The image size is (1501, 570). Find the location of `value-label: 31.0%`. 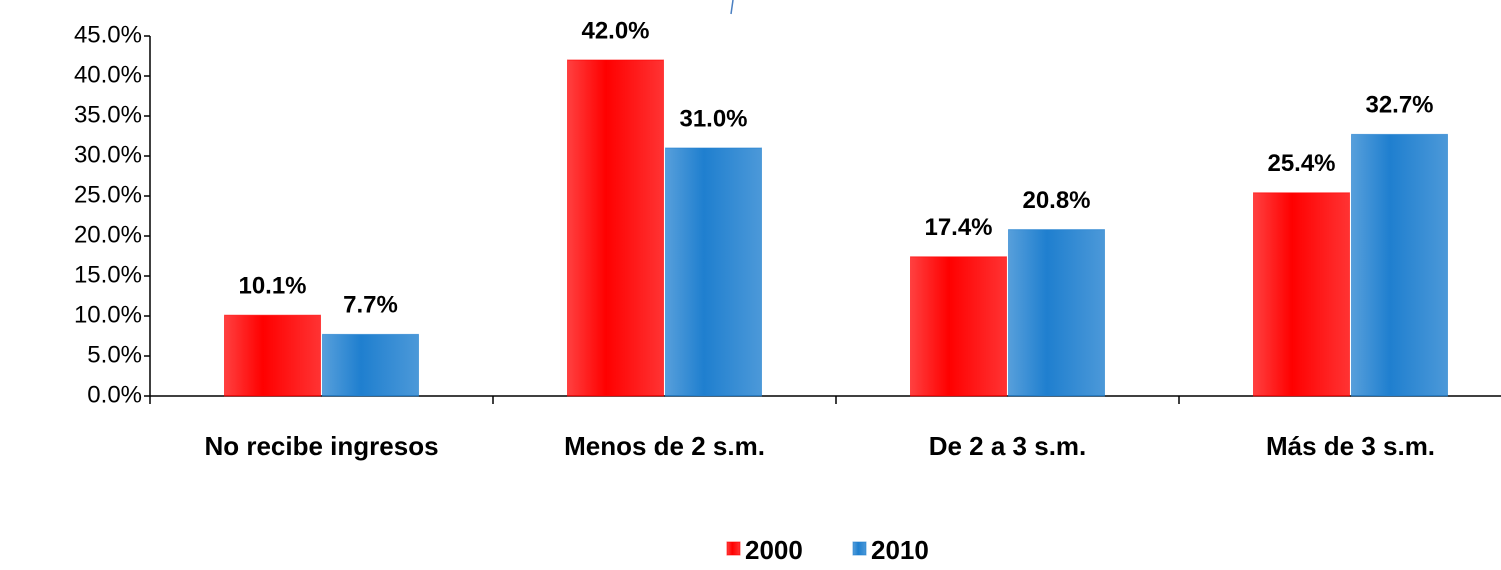

value-label: 31.0% is located at coordinates (713, 118).